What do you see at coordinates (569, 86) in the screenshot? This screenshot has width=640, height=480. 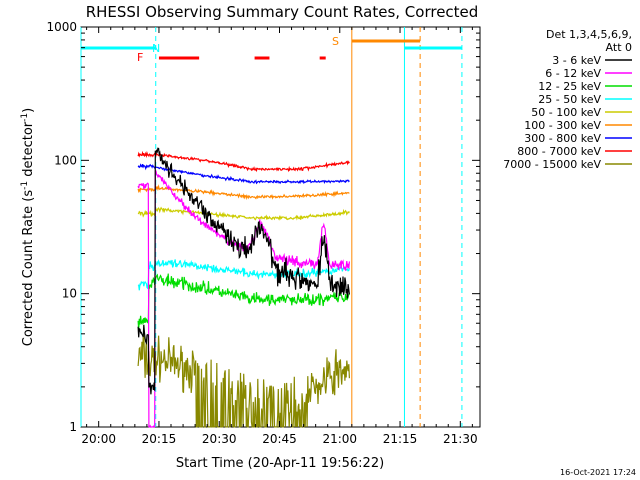 I see `legend-label: 12 - 25 keV` at bounding box center [569, 86].